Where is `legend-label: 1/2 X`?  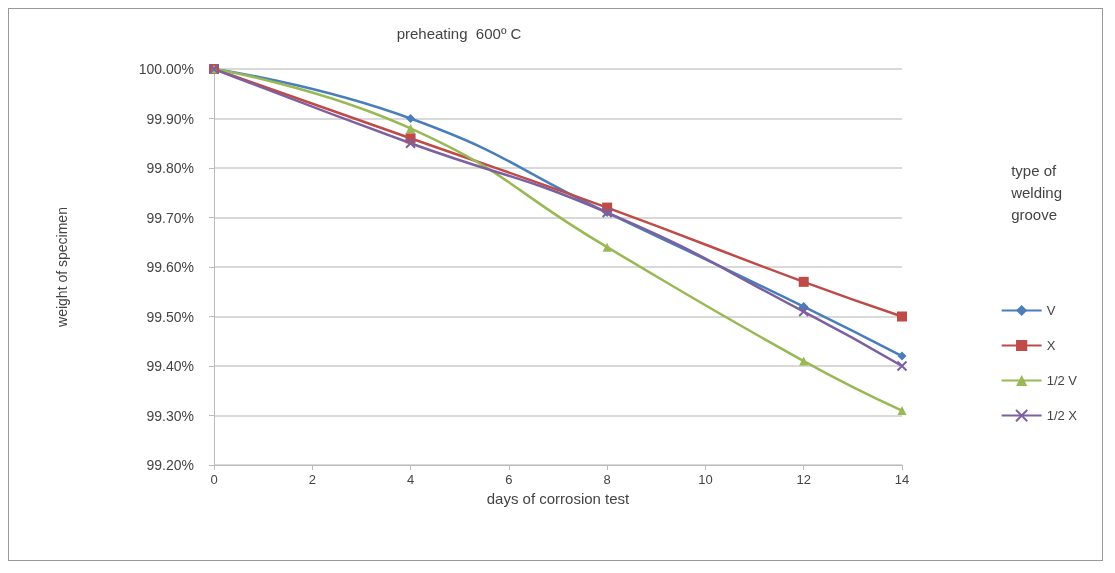 legend-label: 1/2 X is located at coordinates (1062, 416).